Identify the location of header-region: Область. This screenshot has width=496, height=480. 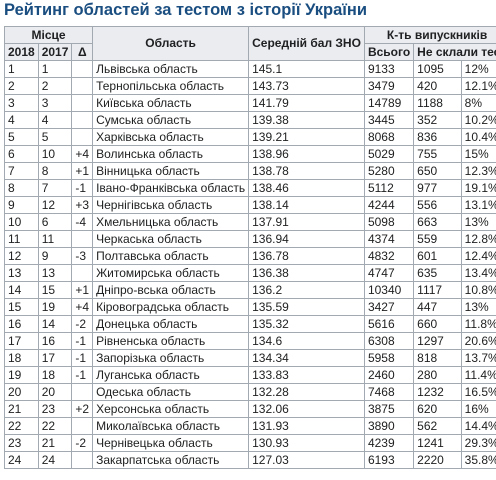
(171, 43).